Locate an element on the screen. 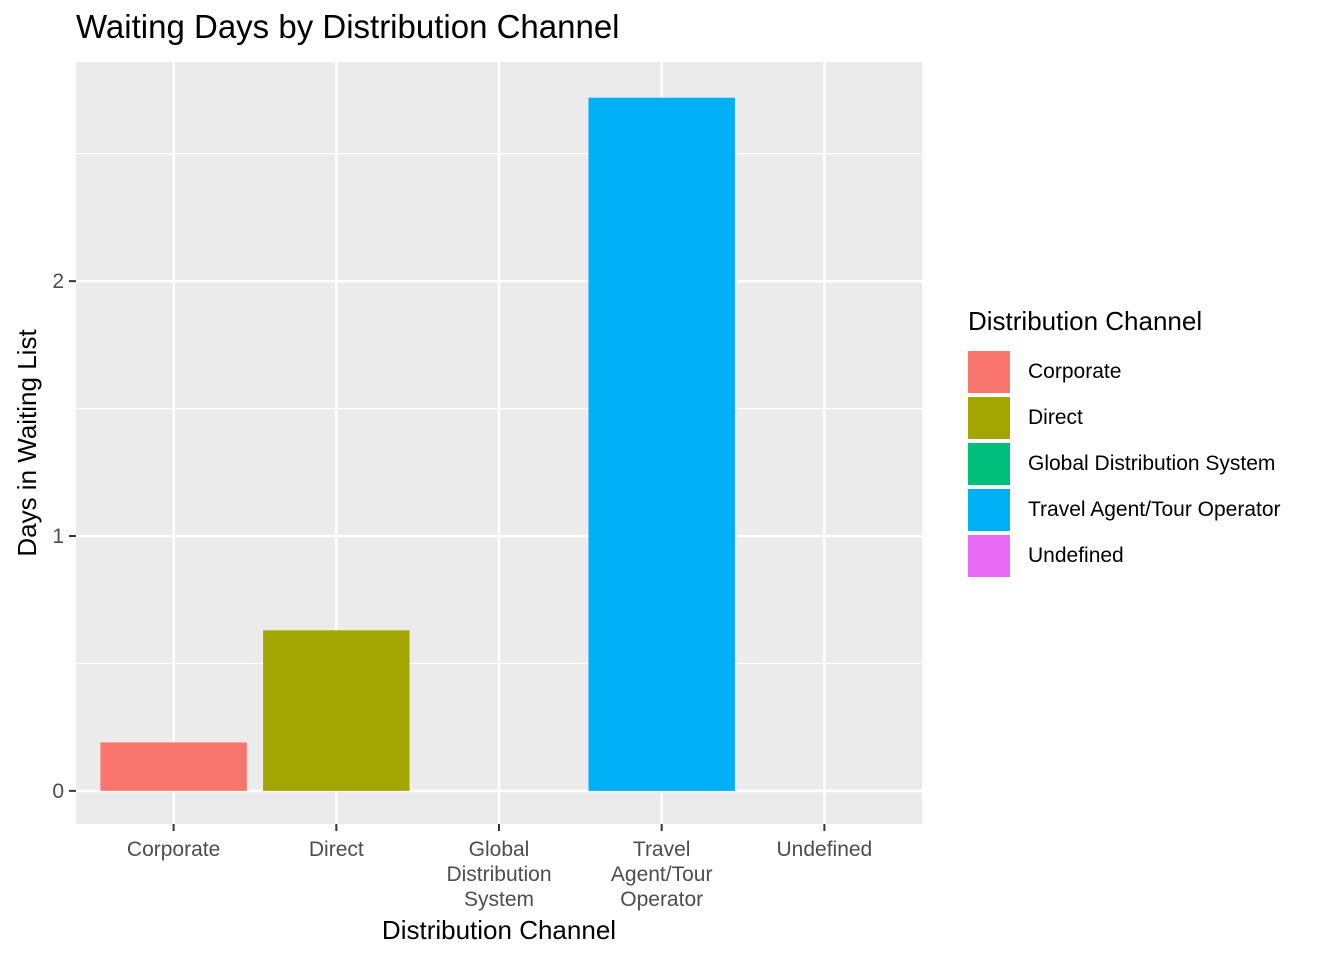  legend-item: Undefined is located at coordinates (1124, 556).